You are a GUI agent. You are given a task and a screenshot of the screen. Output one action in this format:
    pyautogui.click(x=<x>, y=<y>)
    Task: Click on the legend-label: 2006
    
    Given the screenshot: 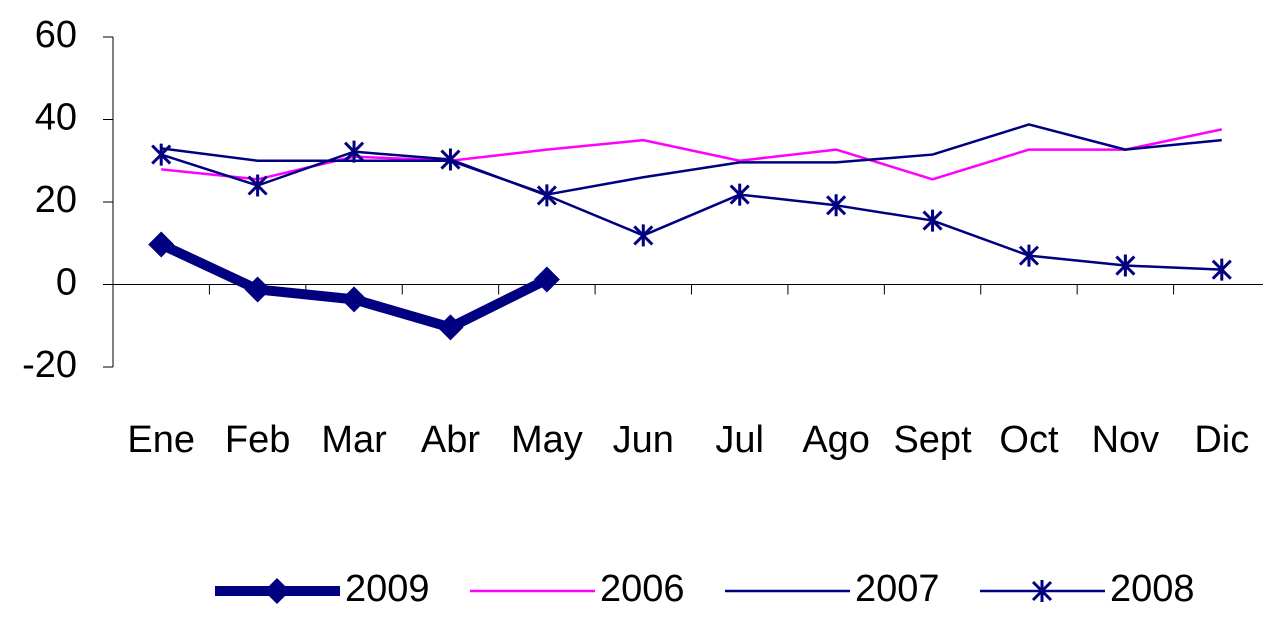 What is the action you would take?
    pyautogui.click(x=642, y=589)
    